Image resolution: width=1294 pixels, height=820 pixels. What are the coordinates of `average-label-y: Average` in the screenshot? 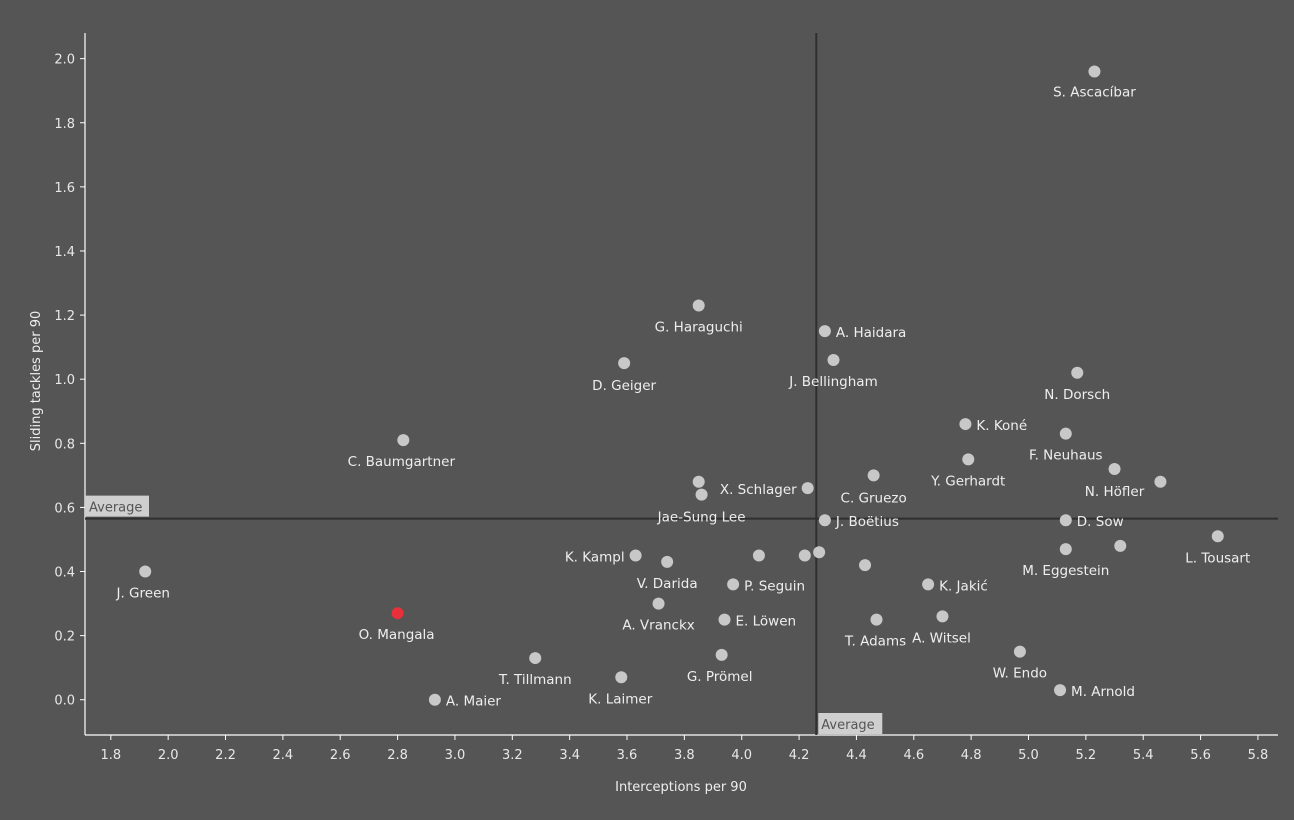 It's located at (115, 508).